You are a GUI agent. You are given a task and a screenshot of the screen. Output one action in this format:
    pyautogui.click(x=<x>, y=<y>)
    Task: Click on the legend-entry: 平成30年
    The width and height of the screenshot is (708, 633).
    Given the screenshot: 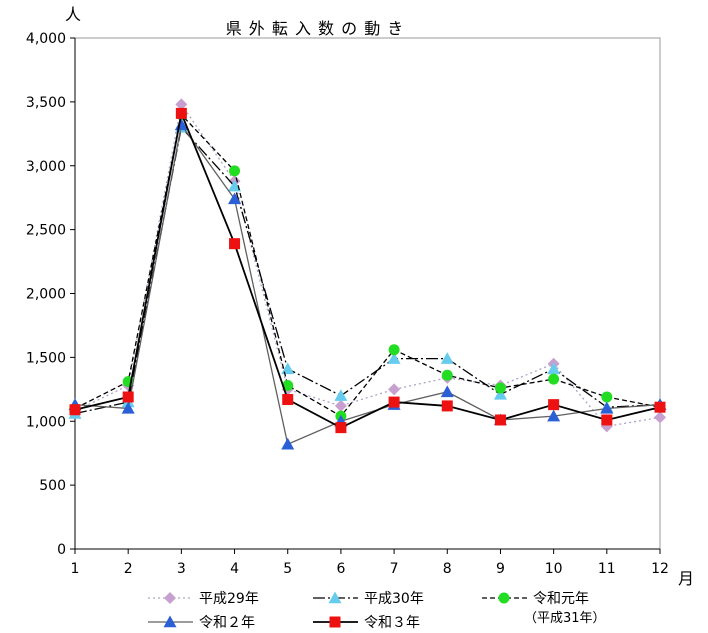 What is the action you would take?
    pyautogui.click(x=368, y=599)
    